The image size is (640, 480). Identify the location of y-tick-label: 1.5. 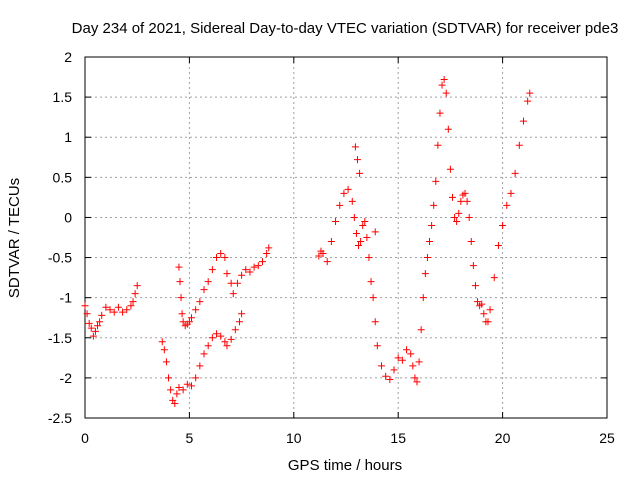
(63, 97).